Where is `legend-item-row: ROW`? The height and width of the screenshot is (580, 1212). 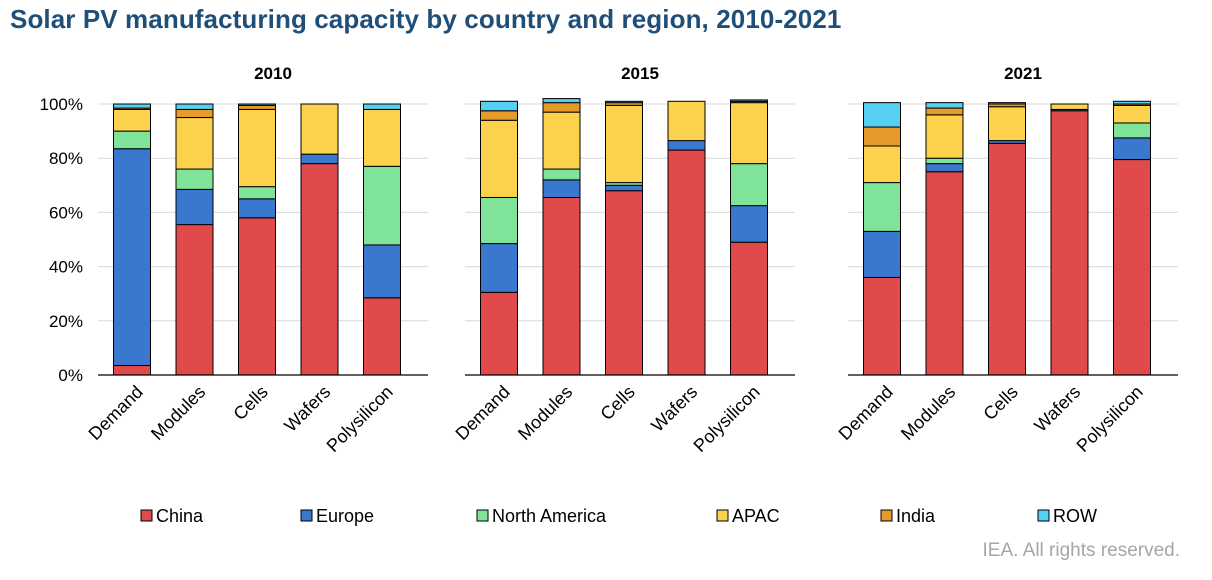
legend-item-row: ROW is located at coordinates (1067, 516).